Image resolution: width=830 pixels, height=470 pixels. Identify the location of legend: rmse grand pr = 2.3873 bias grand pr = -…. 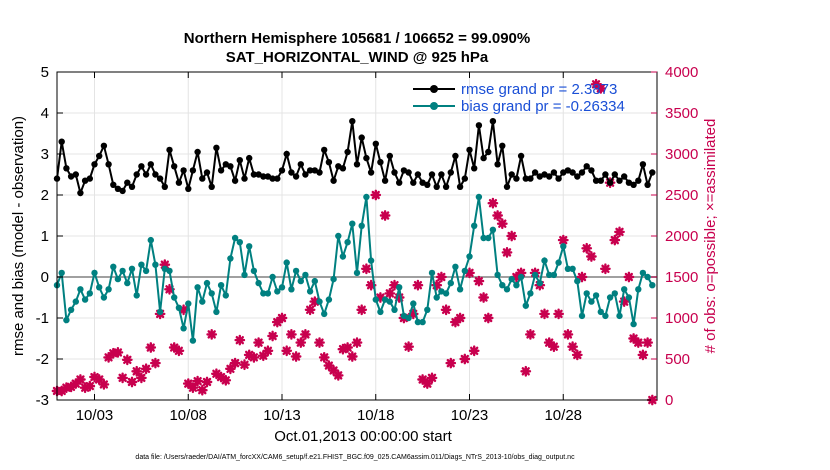
(519, 98).